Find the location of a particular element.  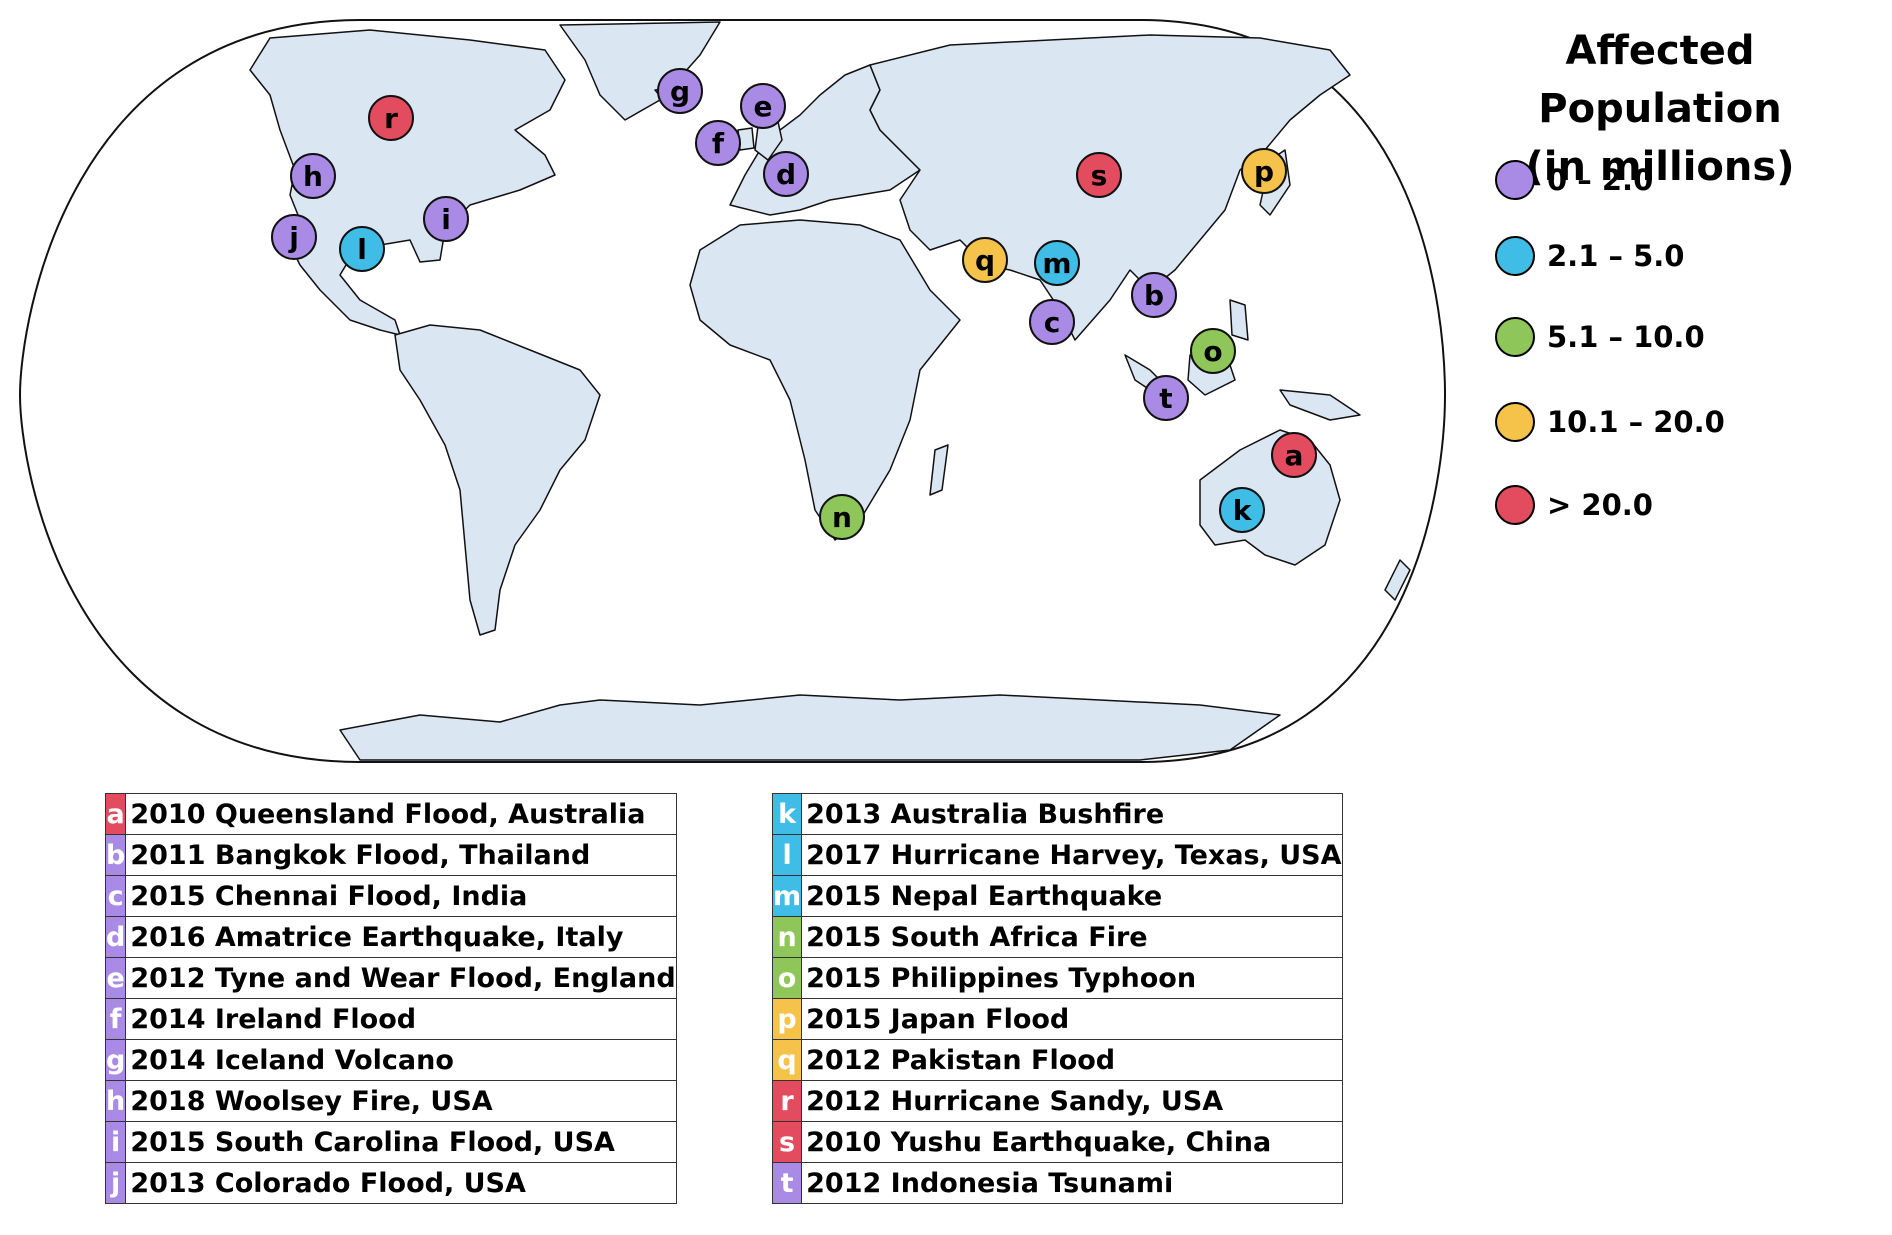

table-row: k 2013 Australia Bushfire is located at coordinates (1057, 814).